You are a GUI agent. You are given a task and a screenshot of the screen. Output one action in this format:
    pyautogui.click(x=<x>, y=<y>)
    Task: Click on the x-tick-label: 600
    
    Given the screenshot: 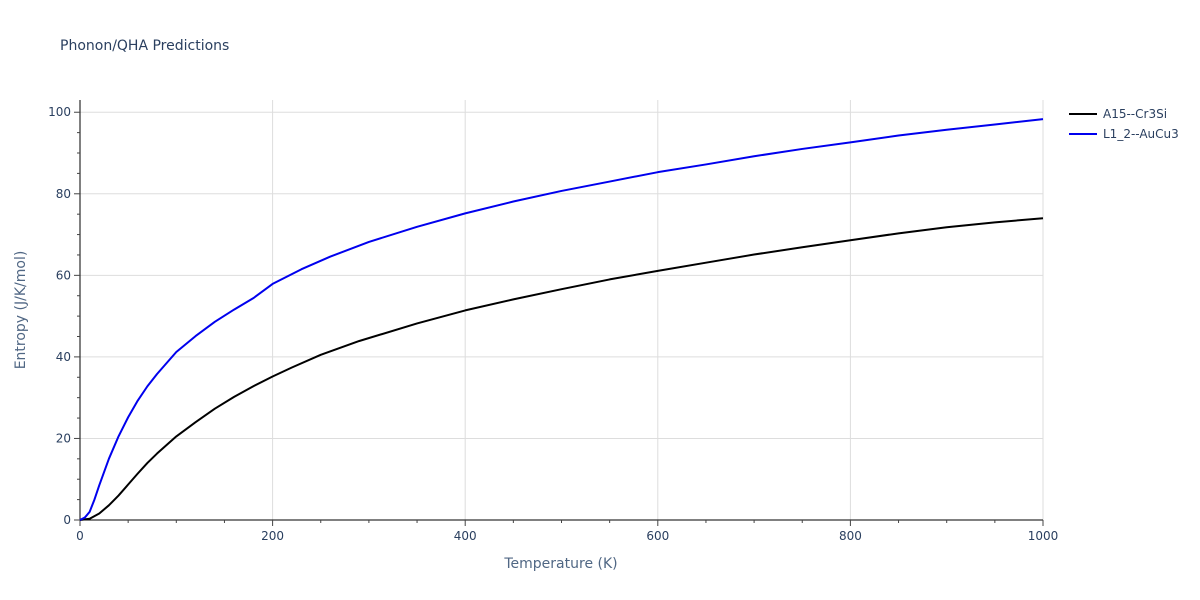 What is the action you would take?
    pyautogui.click(x=657, y=536)
    